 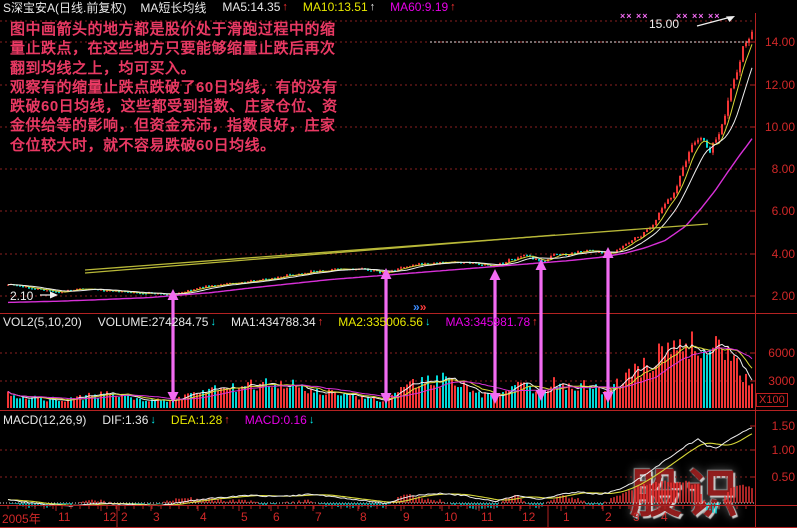 What do you see at coordinates (698, 16) in the screenshot?
I see `drawing-marks: ×× ×× ××` at bounding box center [698, 16].